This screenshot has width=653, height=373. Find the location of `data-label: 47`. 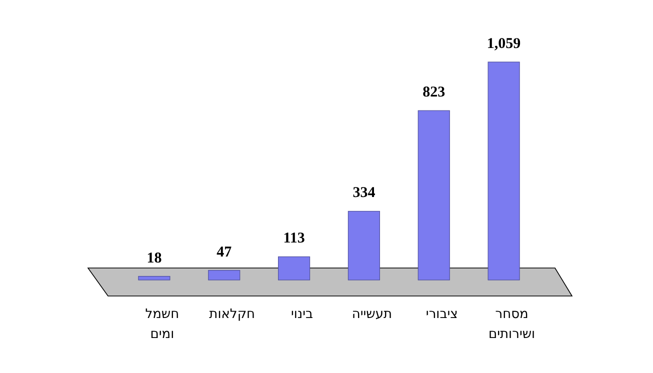

data-label: 47 is located at coordinates (224, 252).